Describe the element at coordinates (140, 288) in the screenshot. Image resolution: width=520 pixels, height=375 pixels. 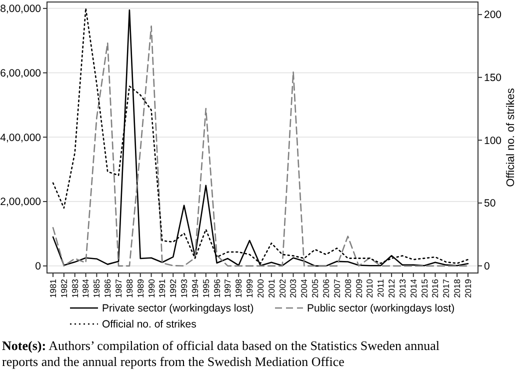
I see `x-tick-label: 1989` at that location.